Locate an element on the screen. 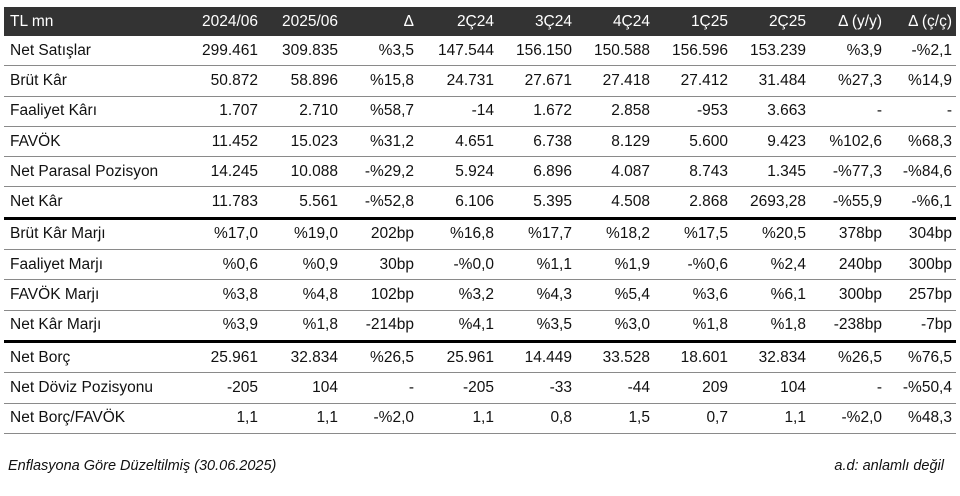 The width and height of the screenshot is (960, 496). table-cell: 5.561 is located at coordinates (302, 203).